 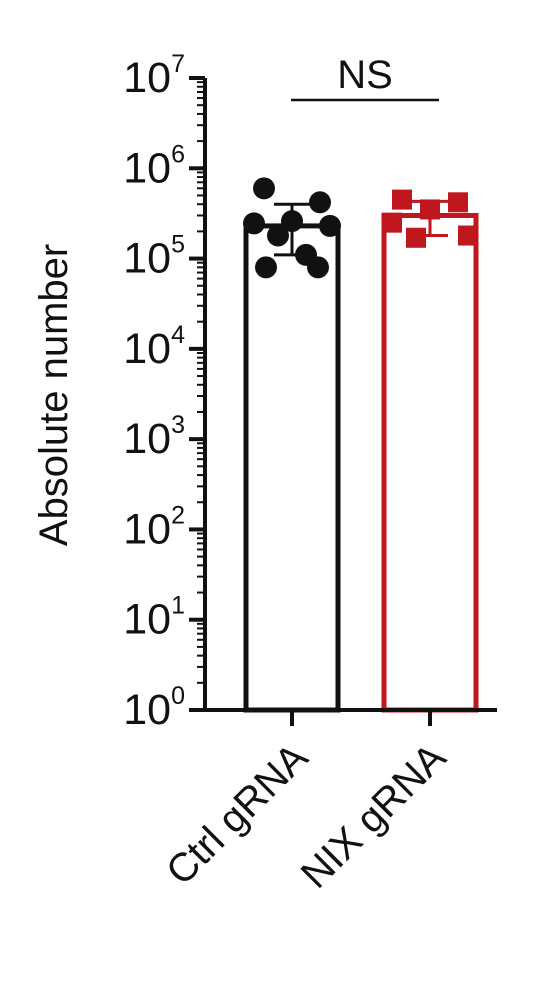 What do you see at coordinates (237, 814) in the screenshot?
I see `category-label: Ctrl gRNA` at bounding box center [237, 814].